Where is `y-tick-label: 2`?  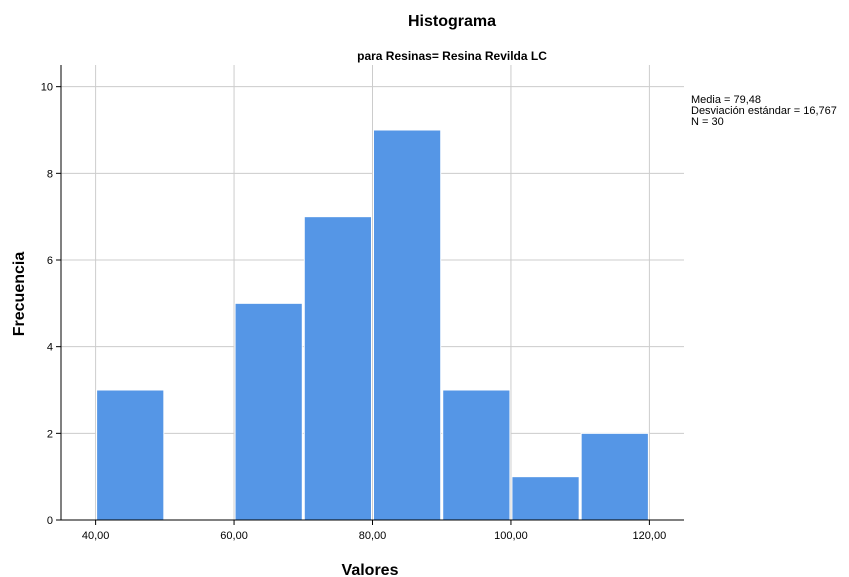 y-tick-label: 2 is located at coordinates (50, 434).